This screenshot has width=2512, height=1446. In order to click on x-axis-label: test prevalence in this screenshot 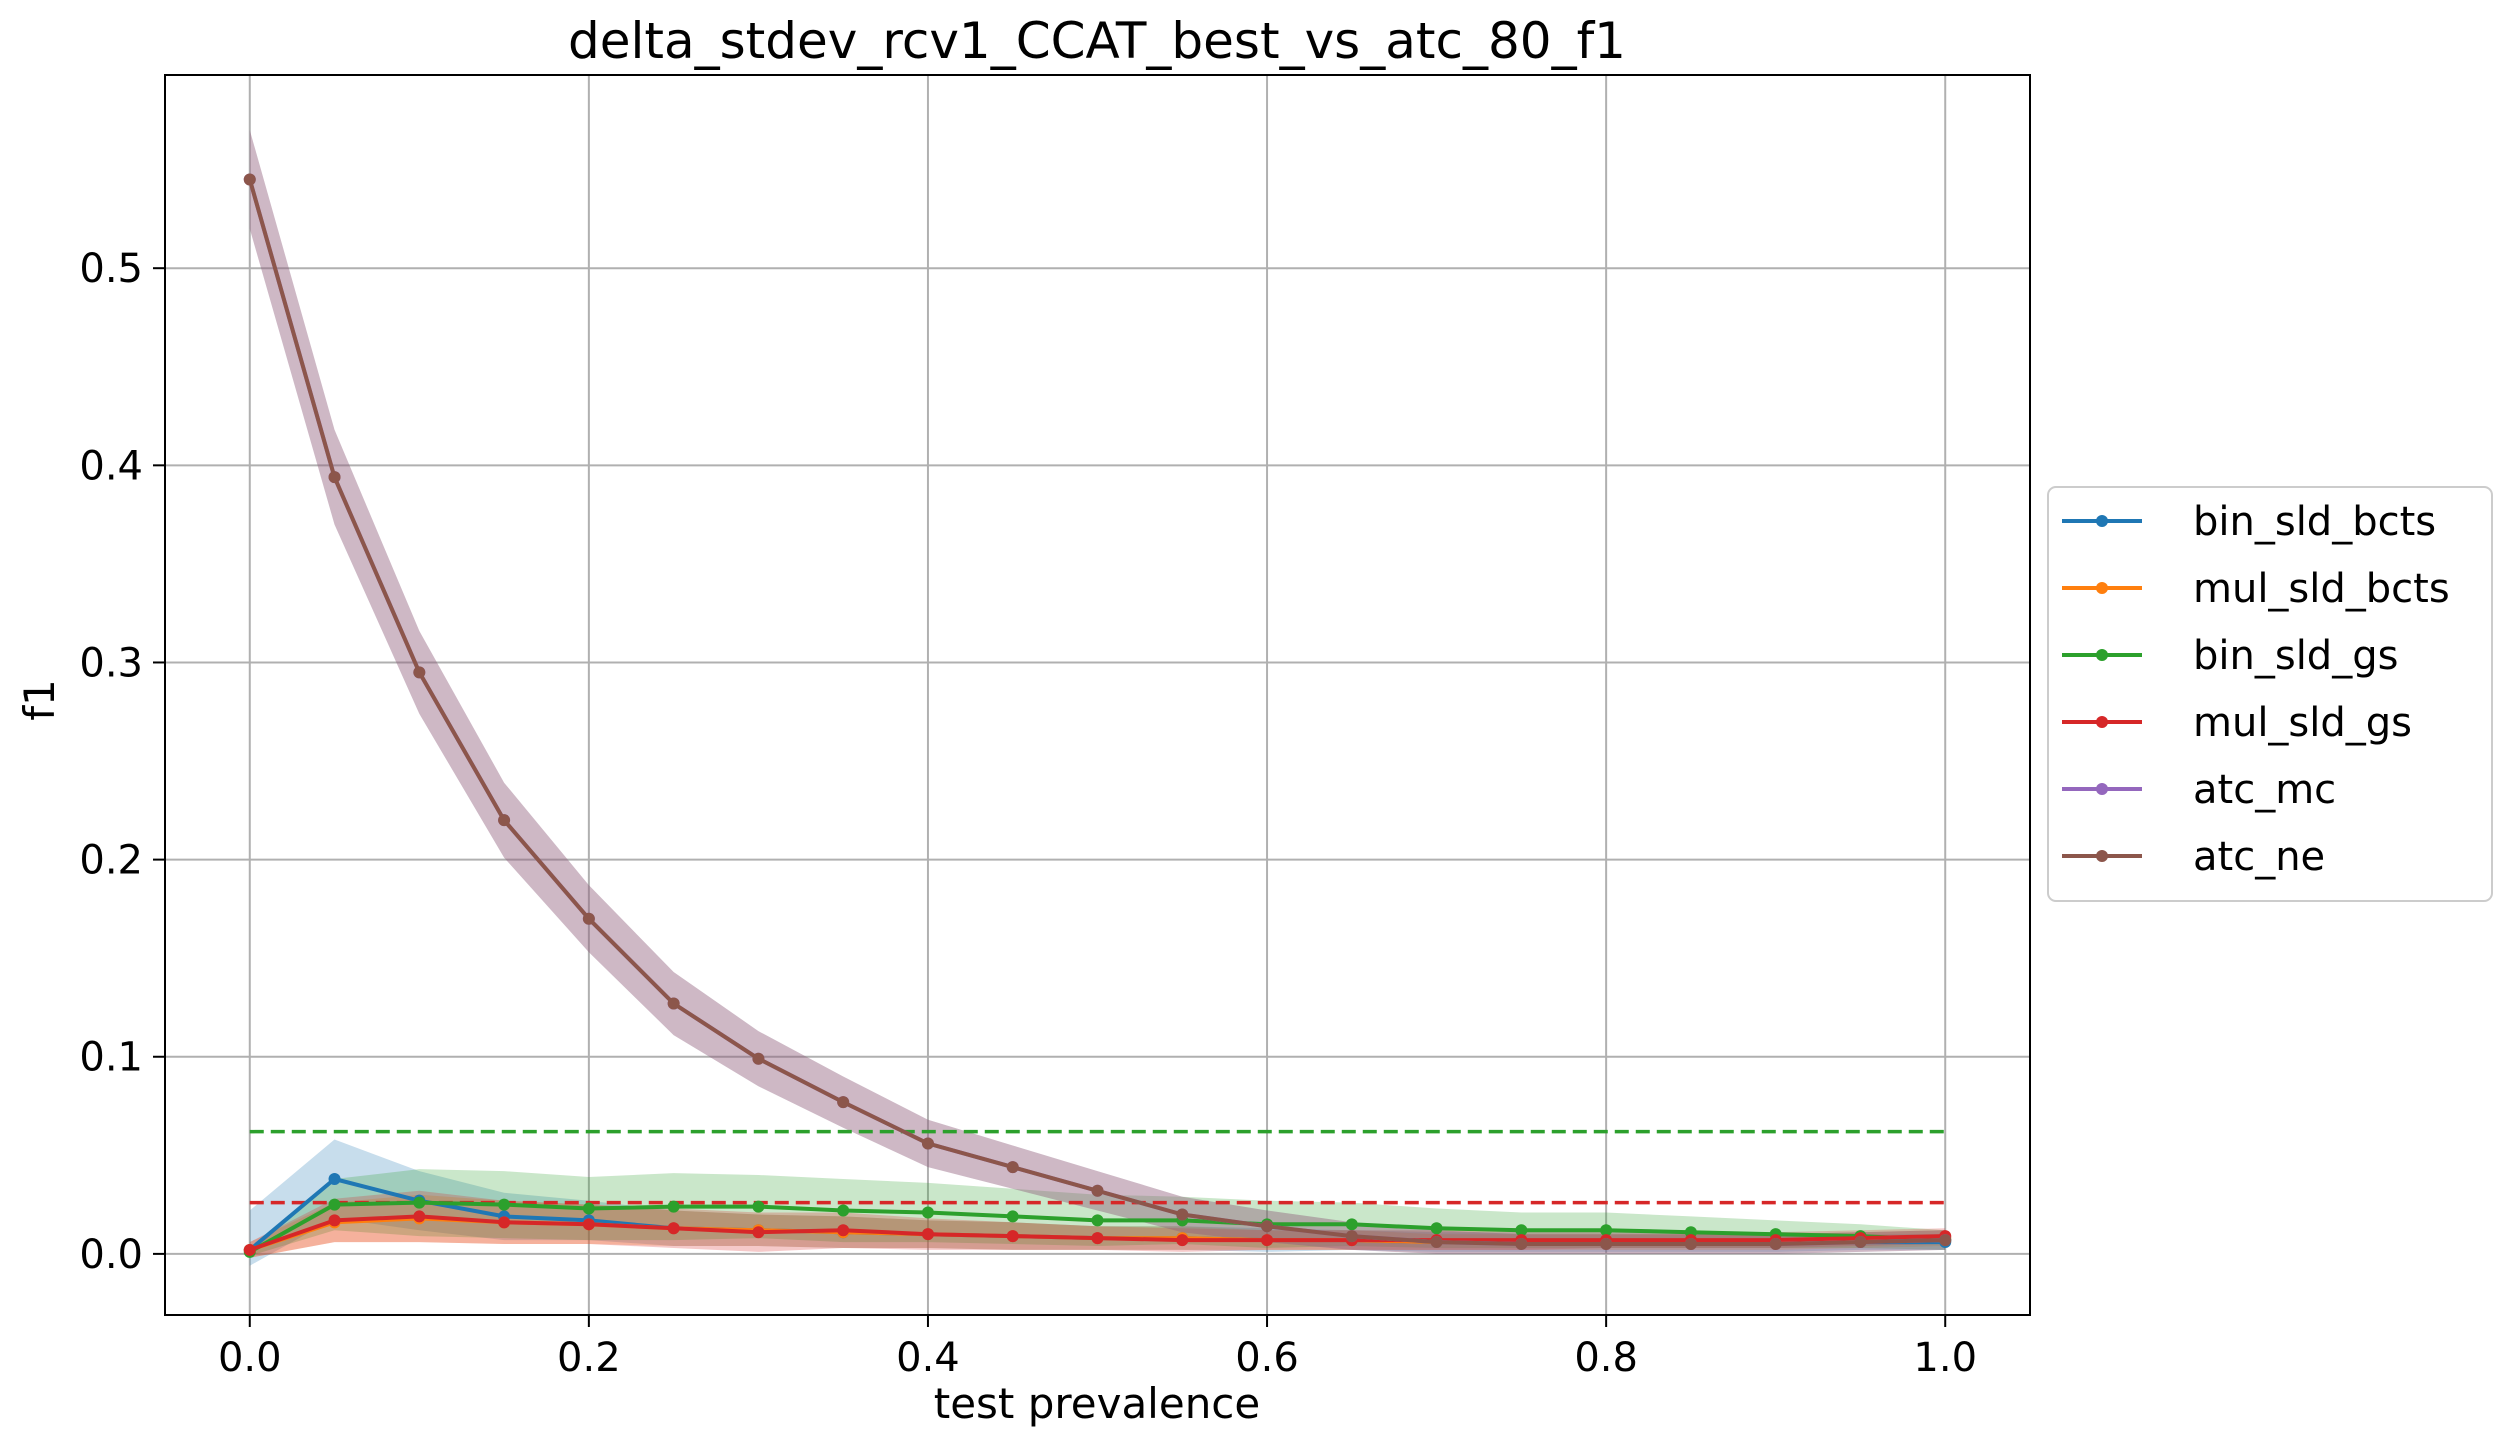, I will do `click(1097, 1403)`.